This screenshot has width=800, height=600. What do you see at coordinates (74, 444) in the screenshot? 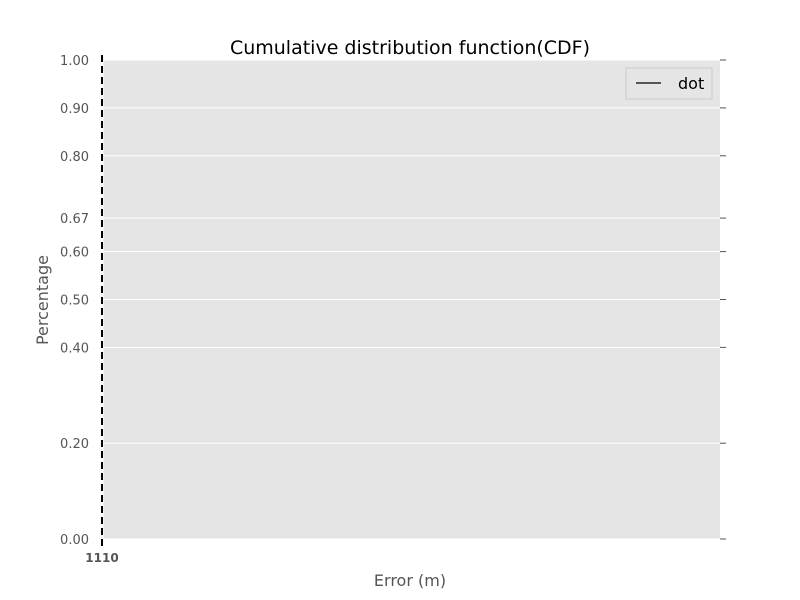
I see `y-tick-label: 0.20` at bounding box center [74, 444].